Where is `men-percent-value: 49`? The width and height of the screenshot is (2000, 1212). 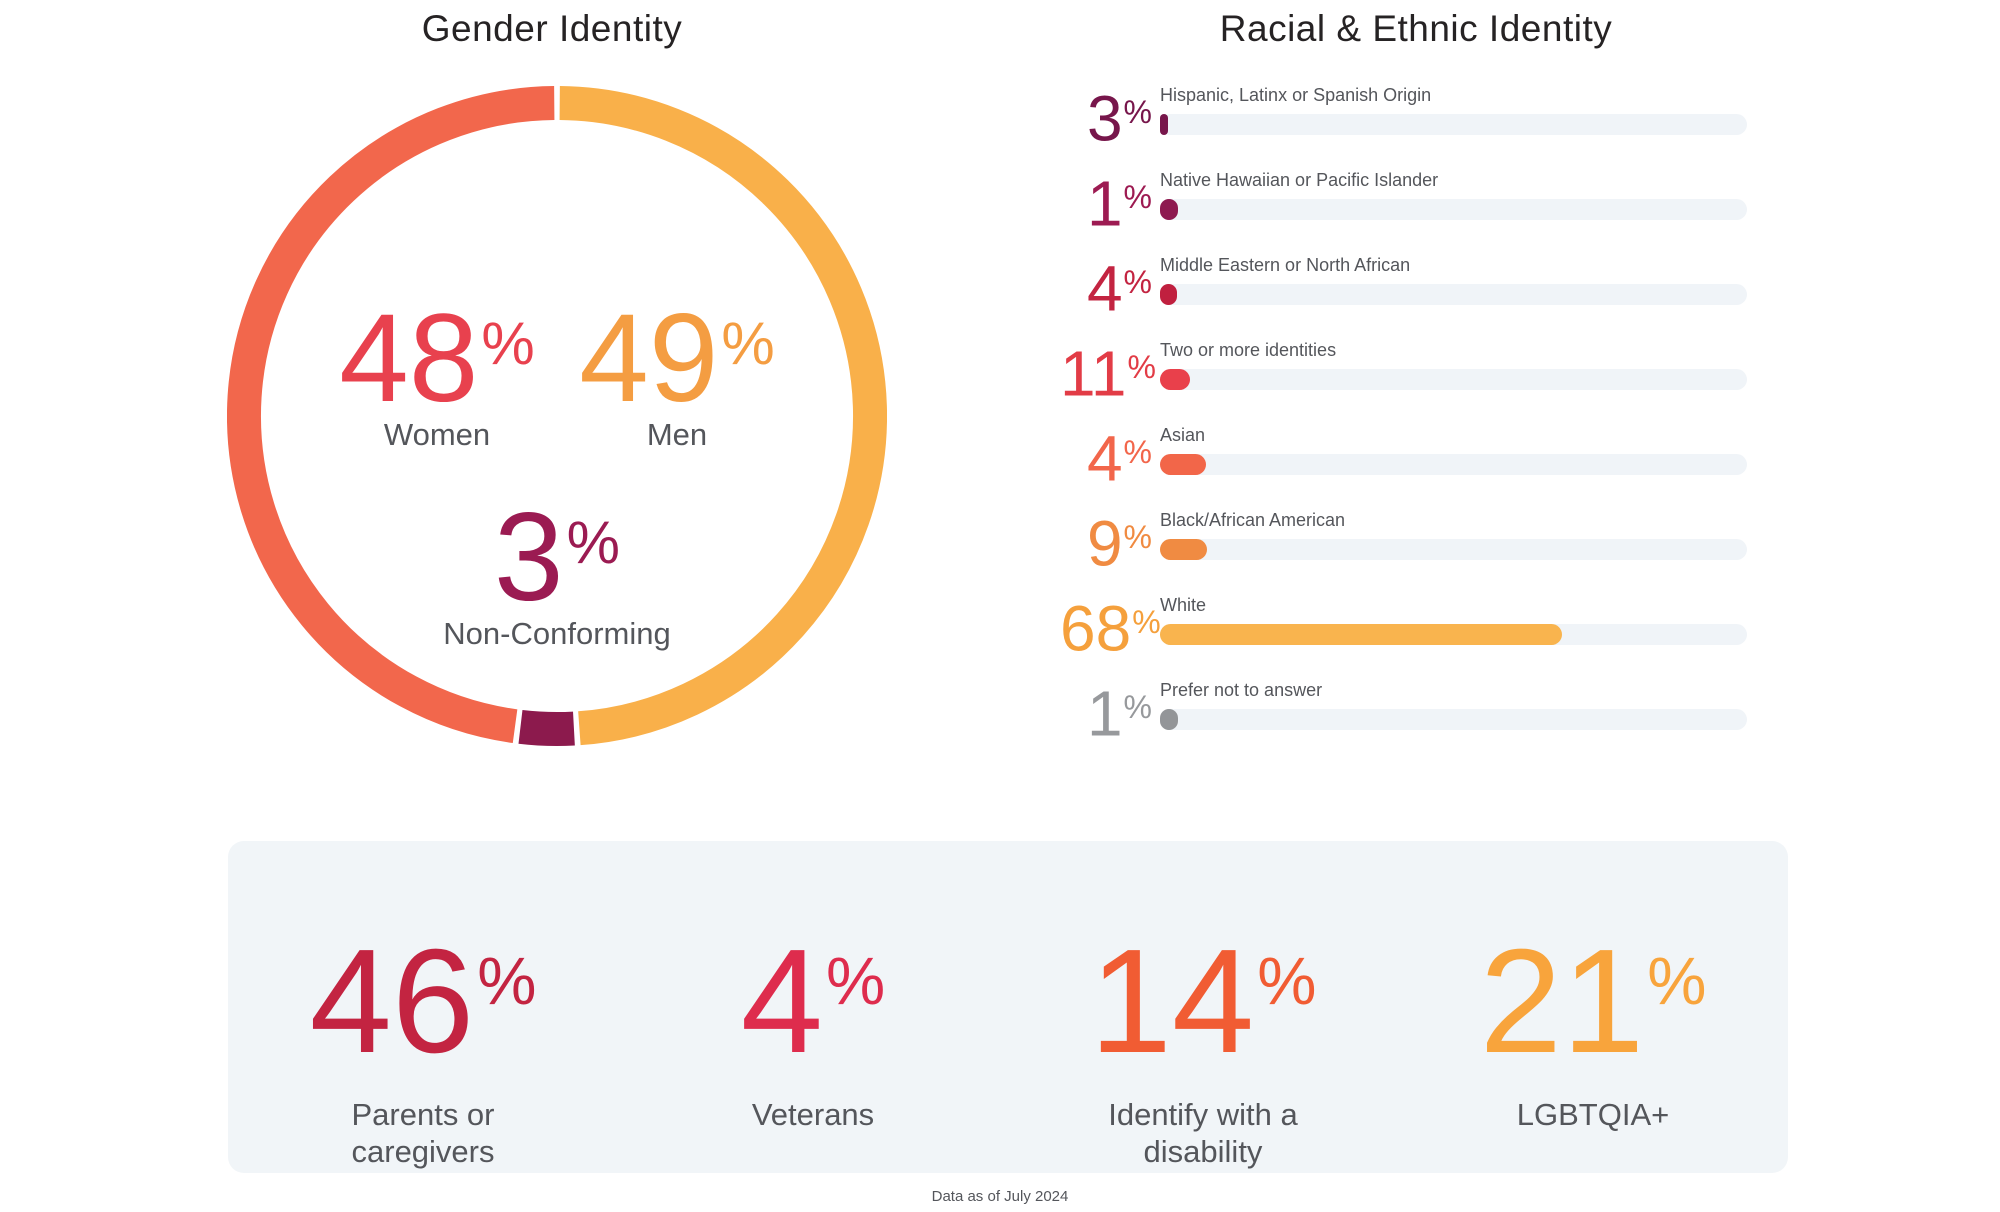
men-percent-value: 49 is located at coordinates (649, 359).